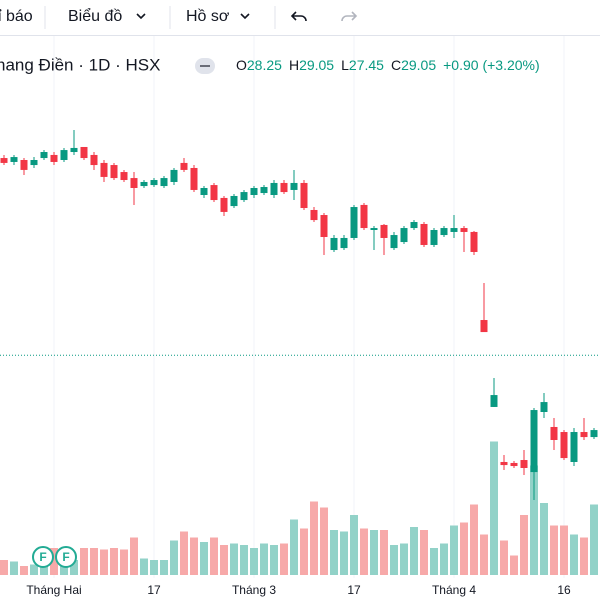  I want to click on toolbar: ỉ báo Biểu đồ Hồ sơ, so click(300, 21).